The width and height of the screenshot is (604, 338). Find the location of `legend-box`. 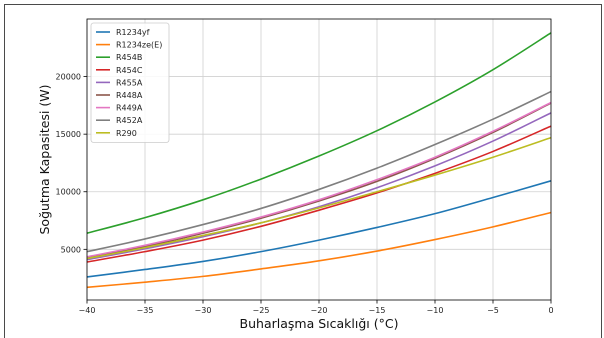

legend-box is located at coordinates (130, 82).